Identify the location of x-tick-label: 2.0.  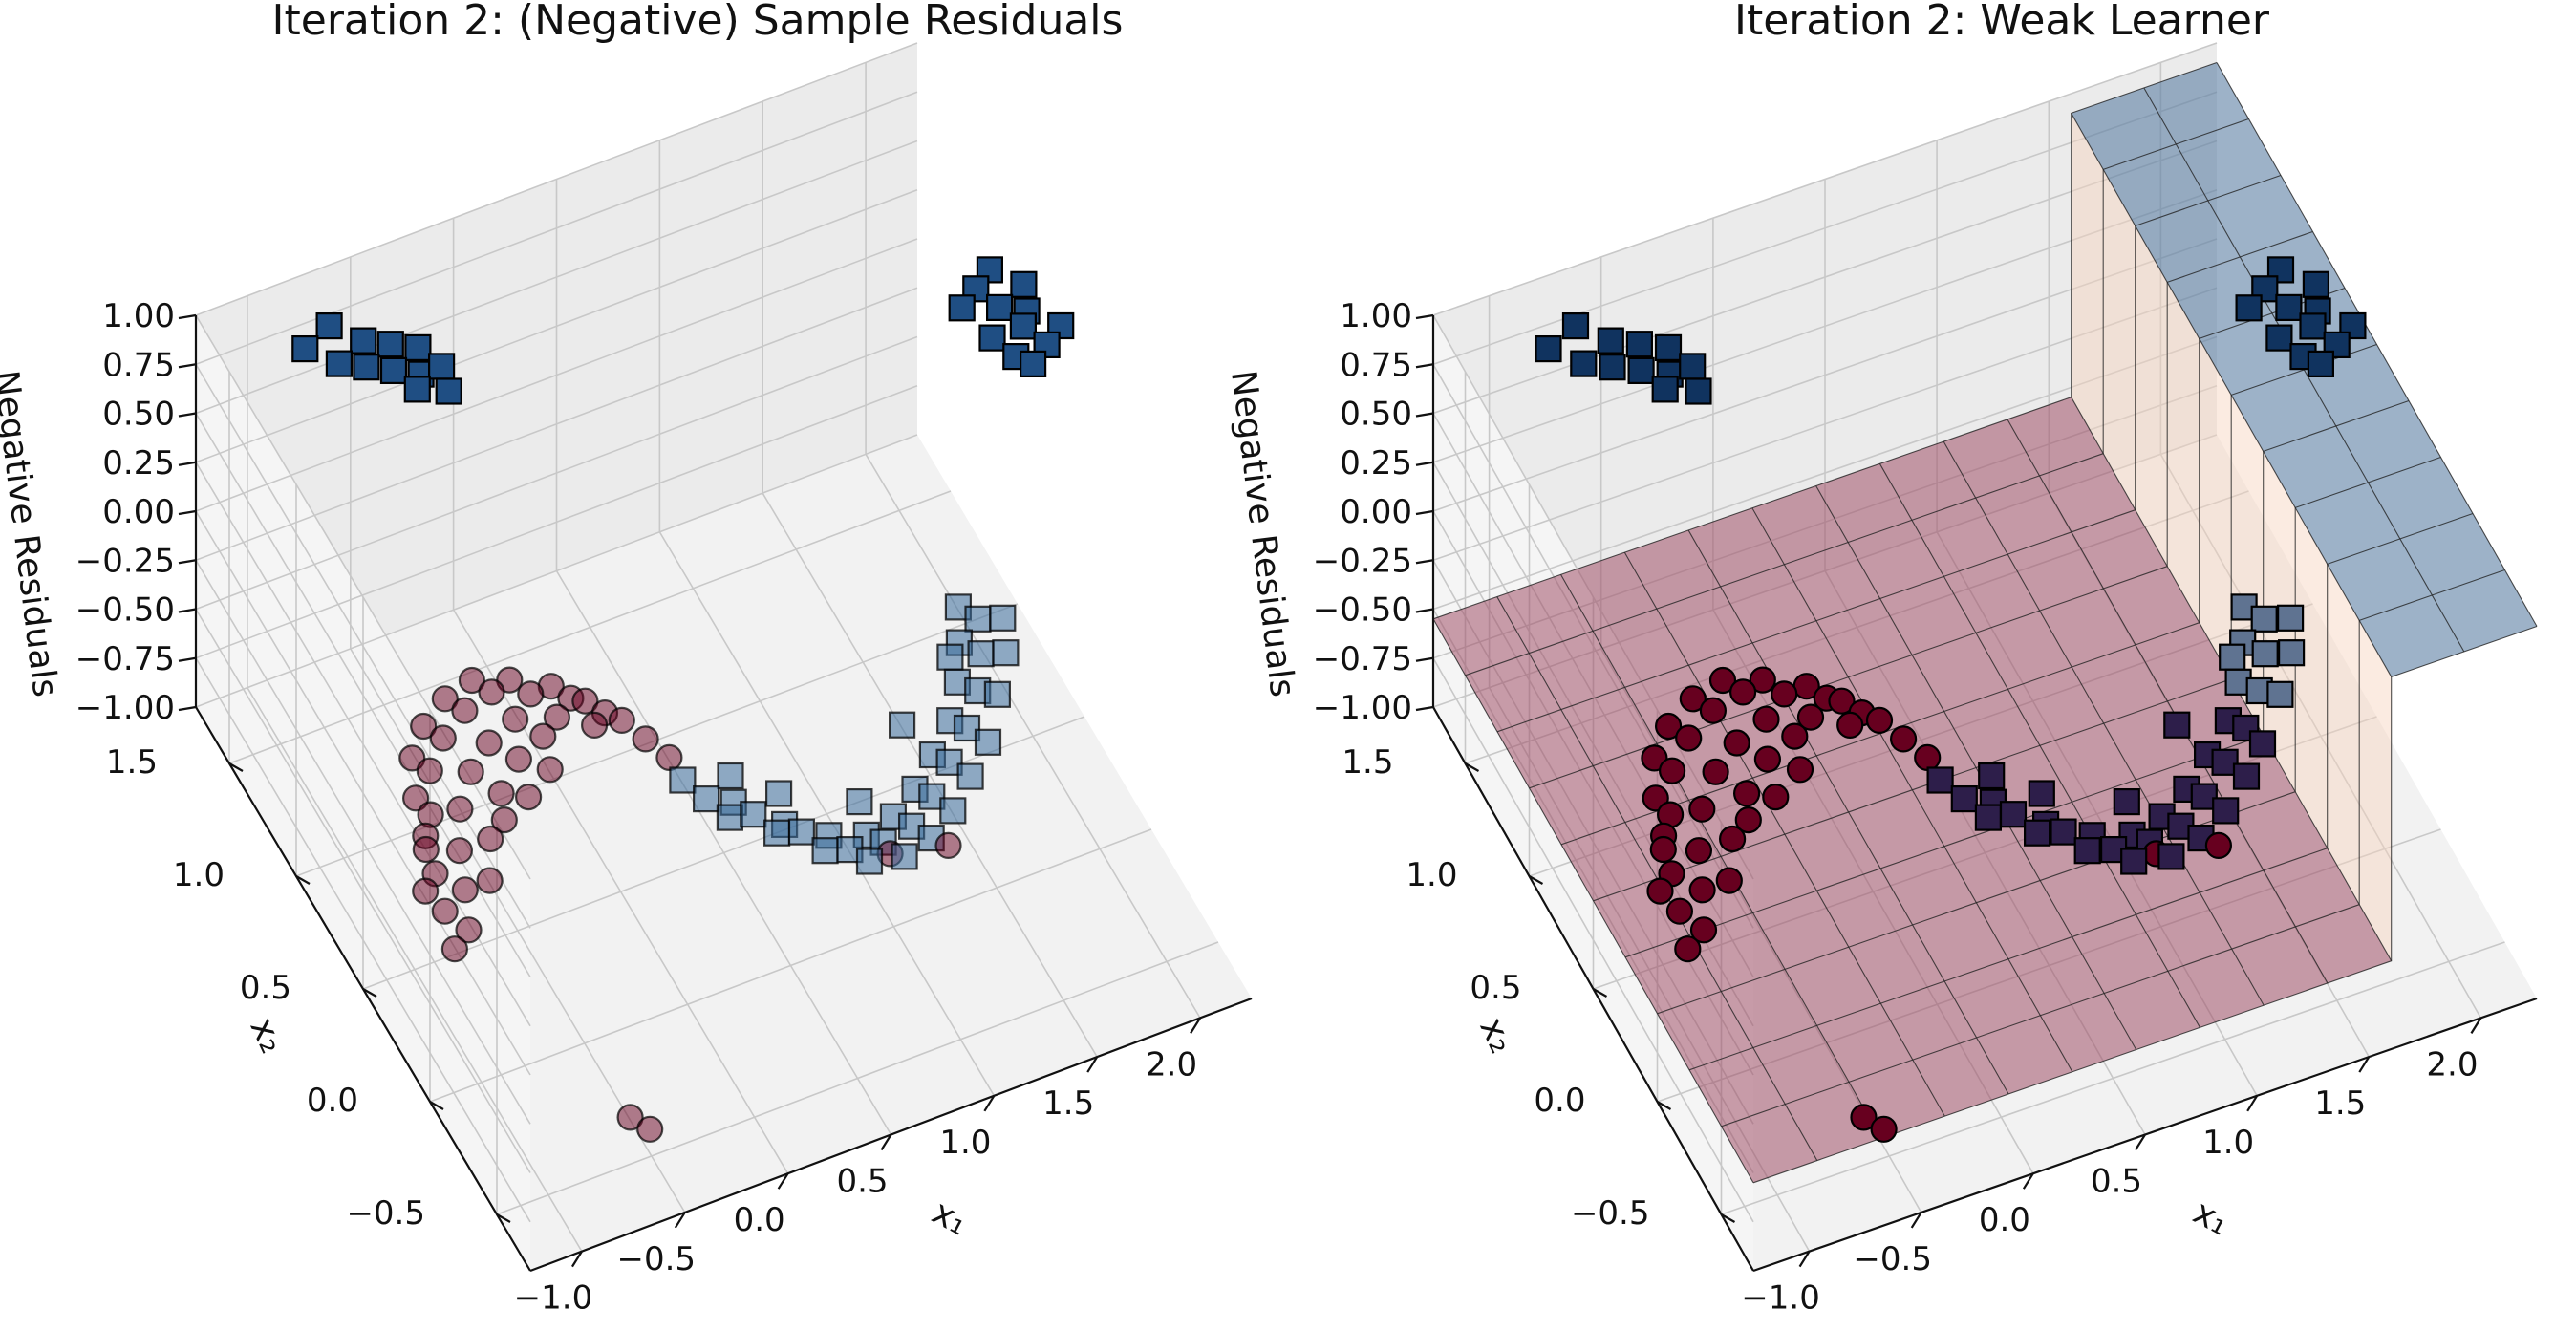
(1171, 1064).